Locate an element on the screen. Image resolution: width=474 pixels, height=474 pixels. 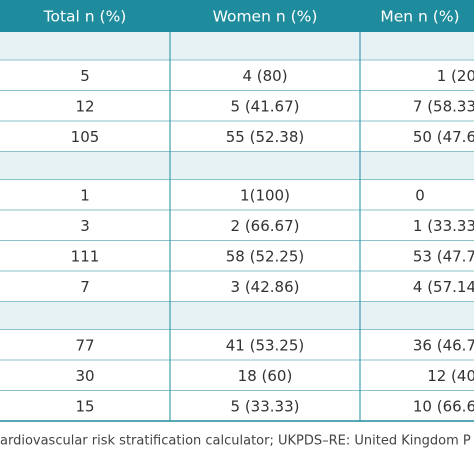
cell: 58 (52.25) is located at coordinates (265, 256).